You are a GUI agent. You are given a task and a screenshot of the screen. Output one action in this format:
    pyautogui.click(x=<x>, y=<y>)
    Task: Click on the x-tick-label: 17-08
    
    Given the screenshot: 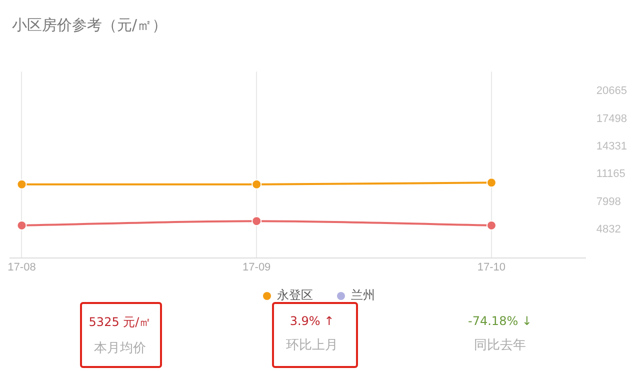 What is the action you would take?
    pyautogui.click(x=22, y=267)
    